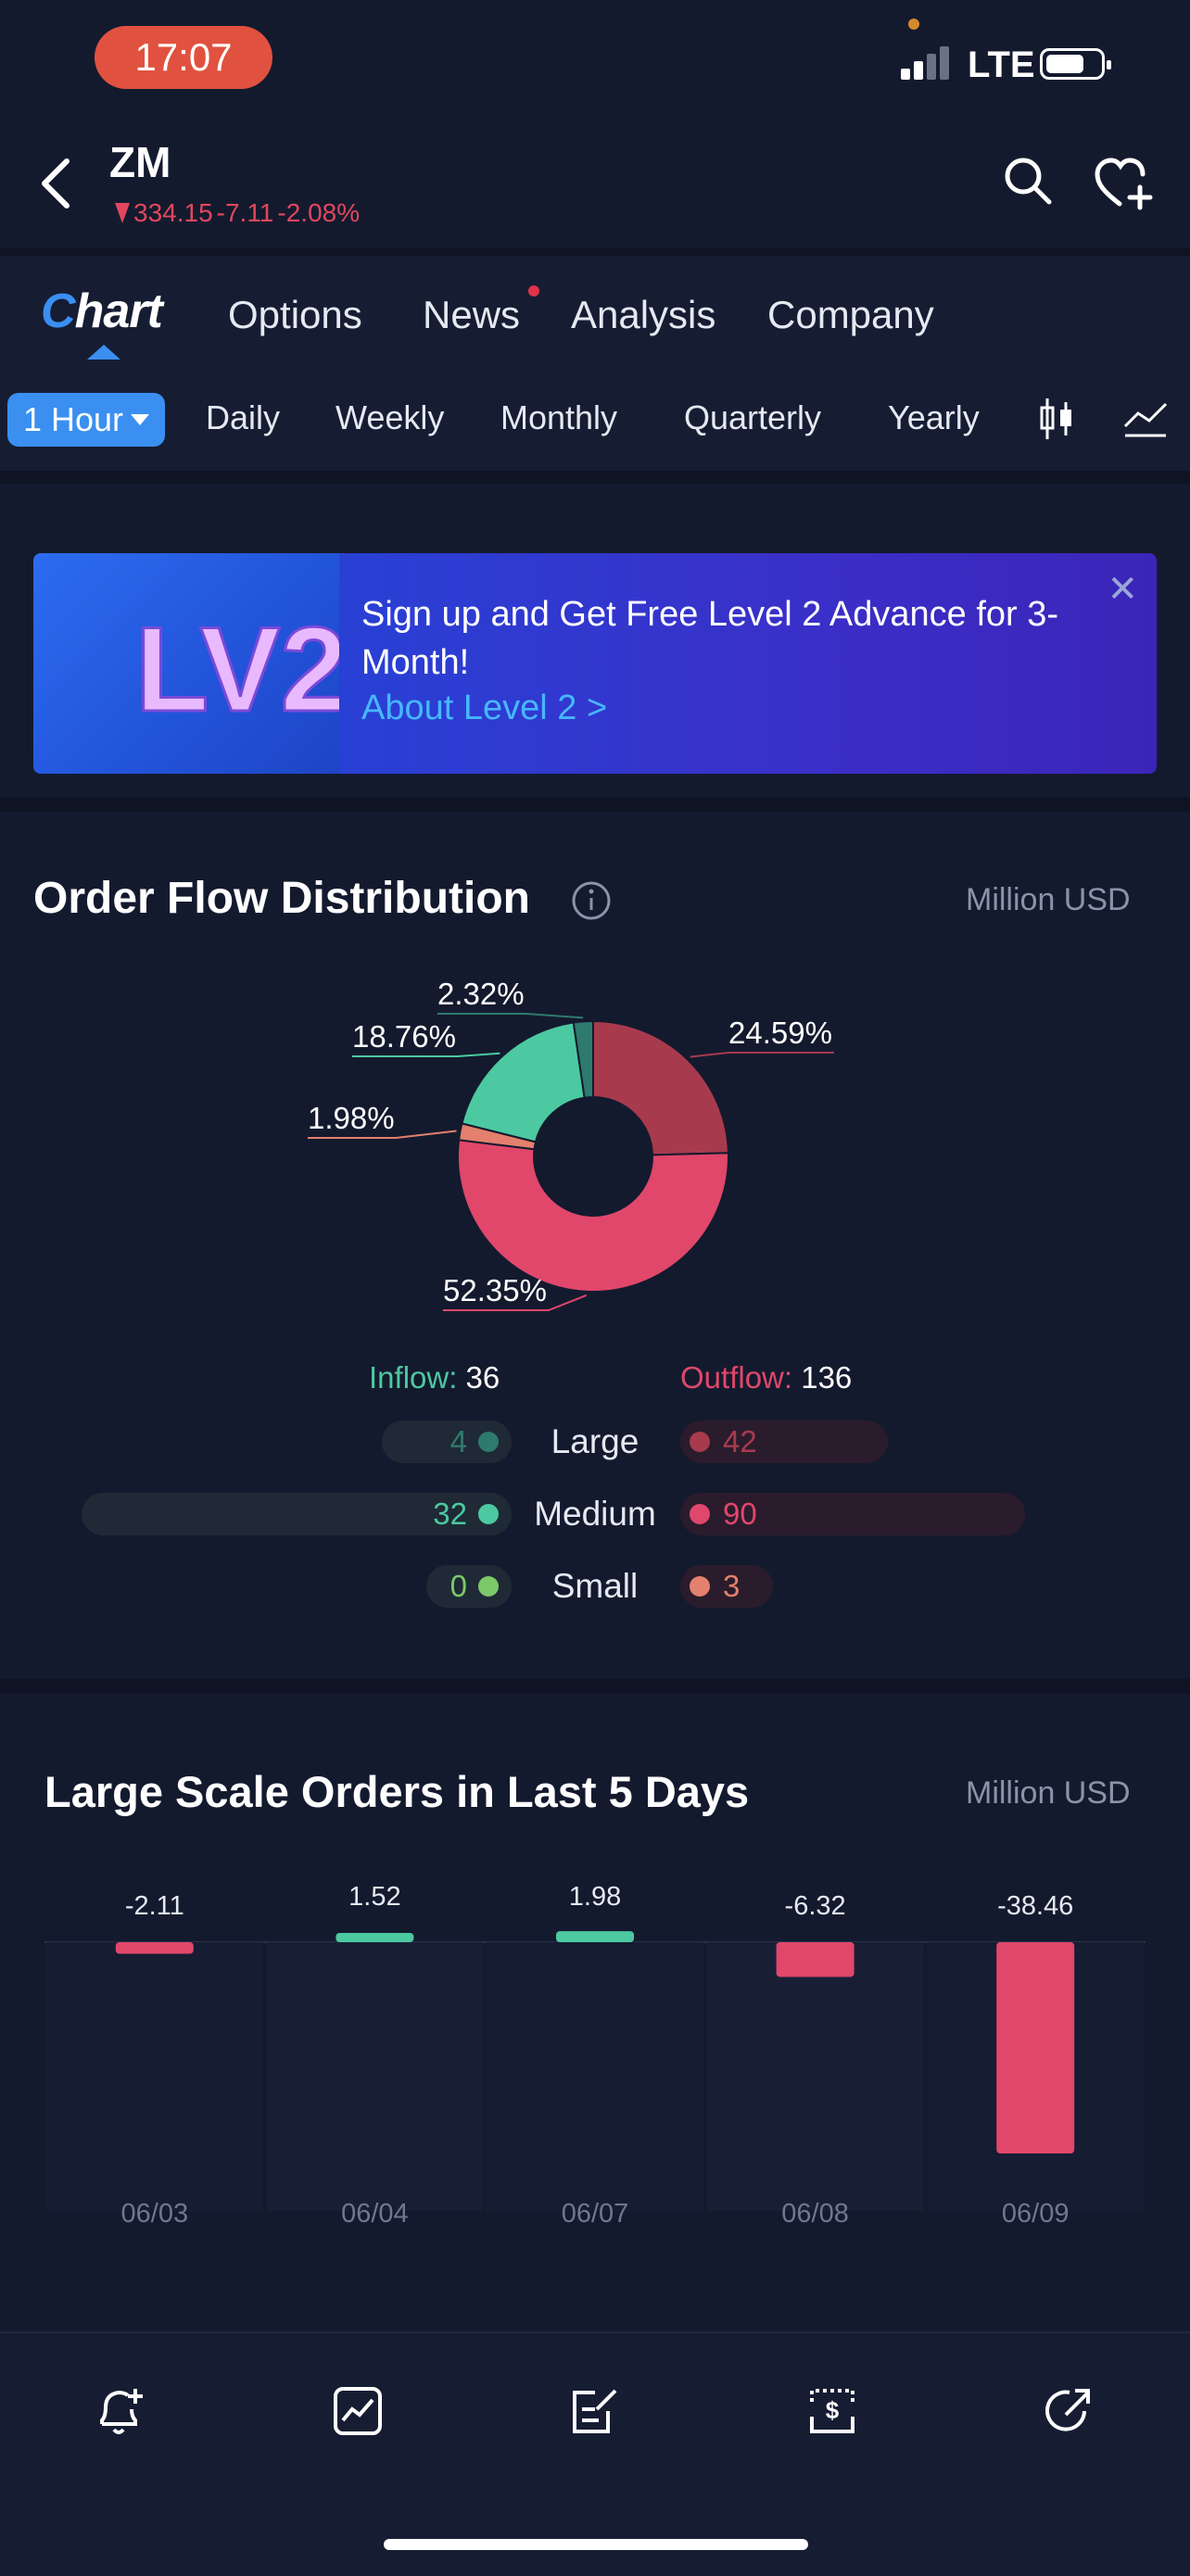 Image resolution: width=1190 pixels, height=2576 pixels. I want to click on large-orders-title: Large Scale Orders in Last 5 Days, so click(397, 1792).